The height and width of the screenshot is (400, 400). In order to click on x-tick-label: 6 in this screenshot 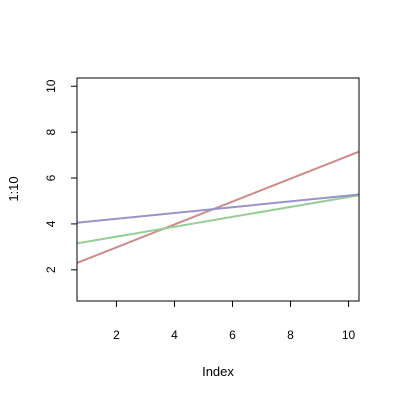, I will do `click(232, 335)`.